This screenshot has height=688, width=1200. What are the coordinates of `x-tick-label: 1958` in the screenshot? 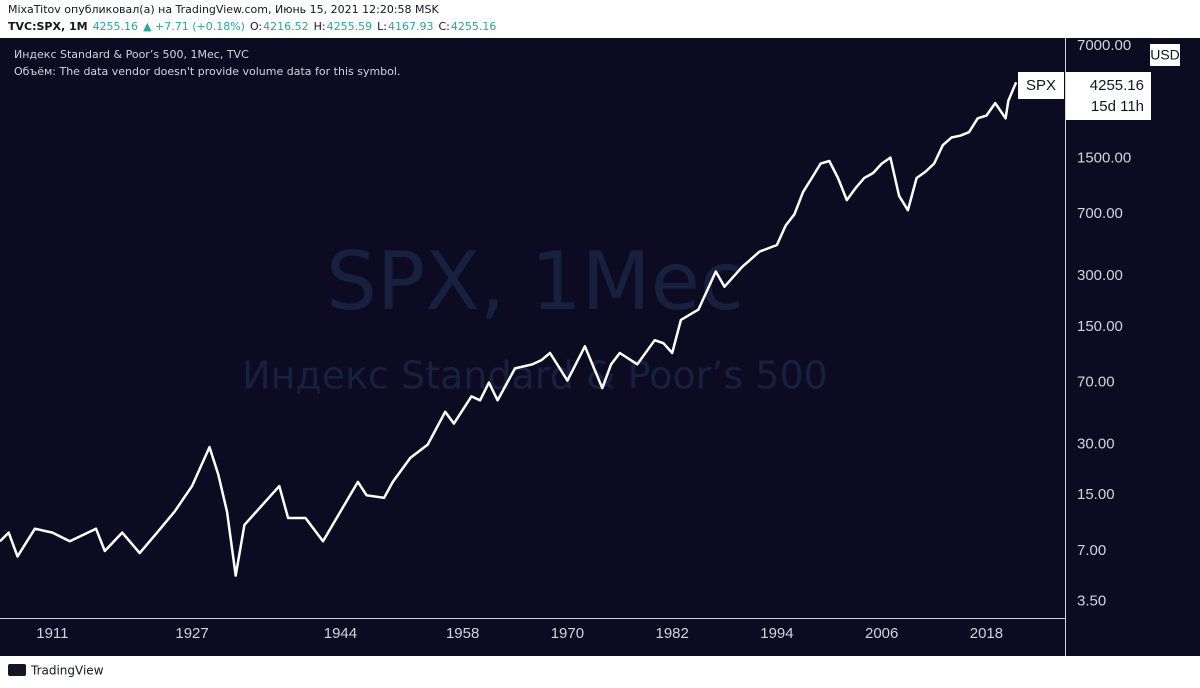 It's located at (462, 633).